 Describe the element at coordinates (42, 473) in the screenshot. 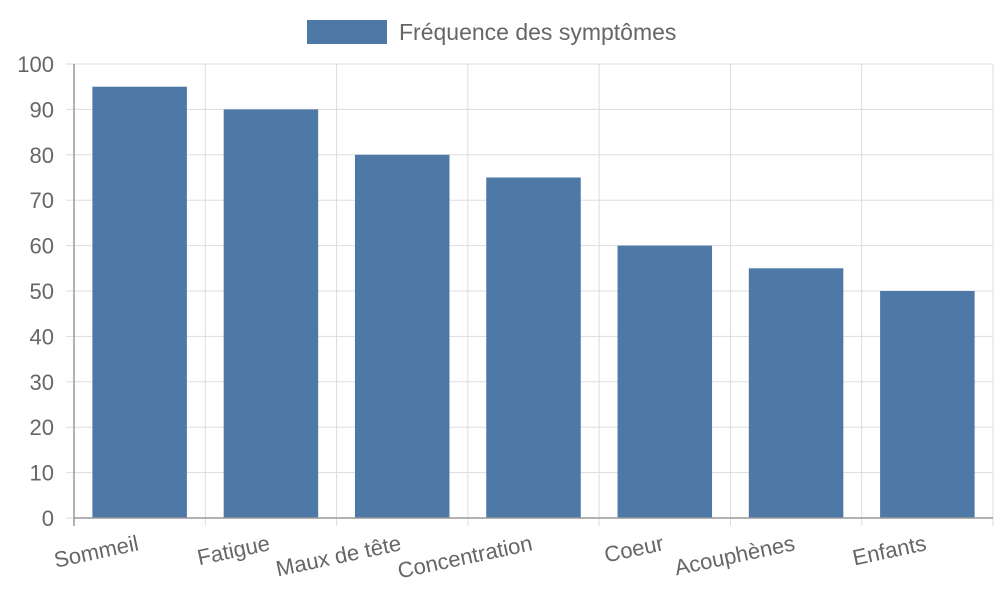

I see `y-tick-label: 10` at that location.